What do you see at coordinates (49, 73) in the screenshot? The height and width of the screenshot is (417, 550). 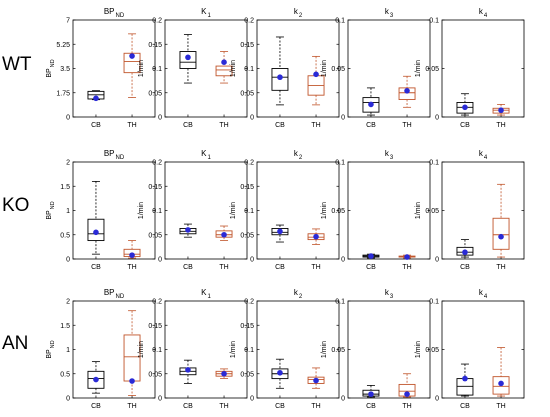 I see `y-axis-label-main: BP` at bounding box center [49, 73].